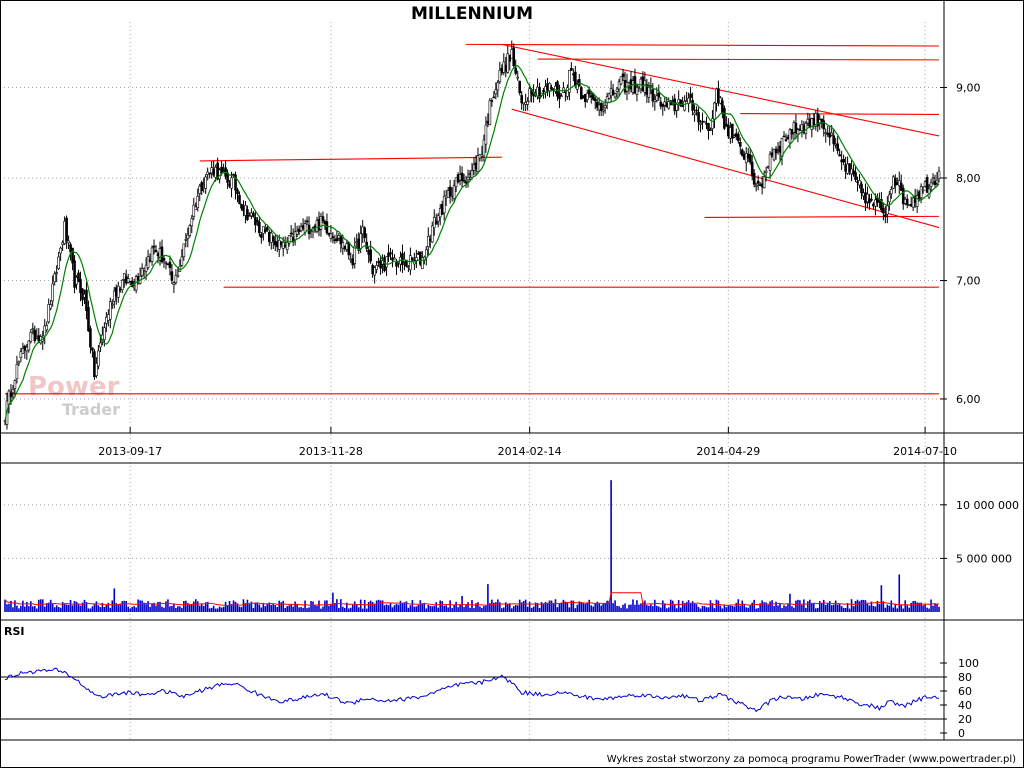 This screenshot has height=768, width=1024. What do you see at coordinates (472, 690) in the screenshot?
I see `rsi-line` at bounding box center [472, 690].